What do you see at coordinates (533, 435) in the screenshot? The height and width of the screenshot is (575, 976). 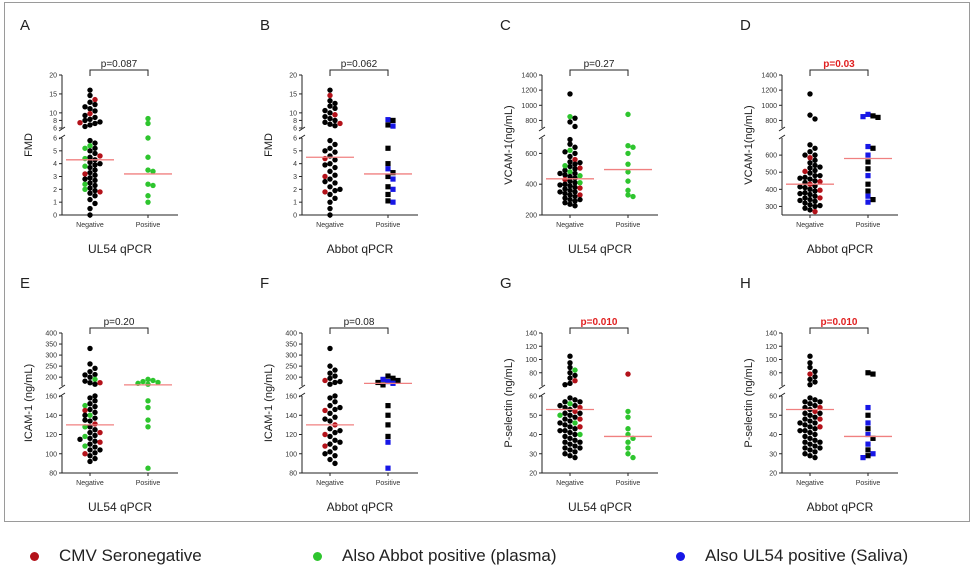 I see `y-tick-label: 40` at bounding box center [533, 435].